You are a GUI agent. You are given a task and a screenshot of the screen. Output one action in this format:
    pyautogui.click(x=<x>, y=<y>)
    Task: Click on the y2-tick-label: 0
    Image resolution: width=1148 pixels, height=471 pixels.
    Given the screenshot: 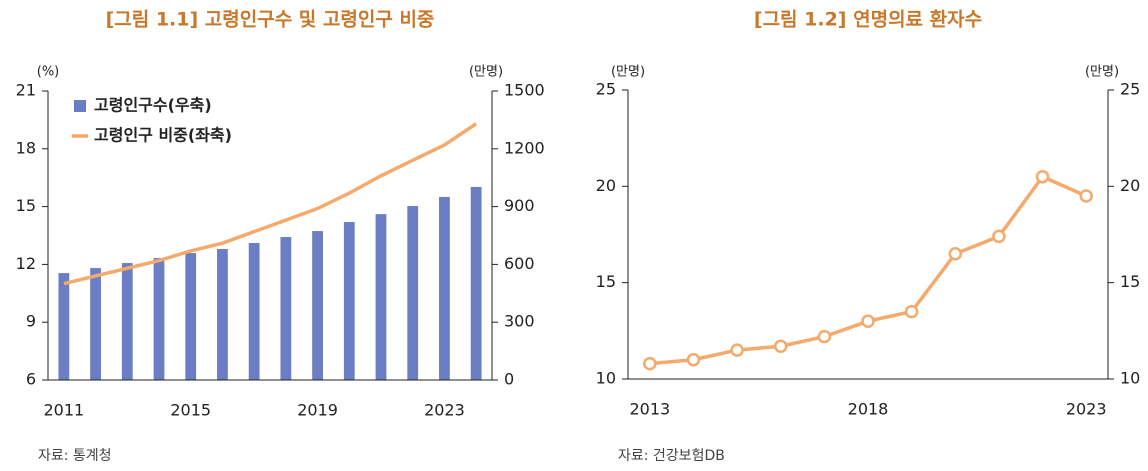 What is the action you would take?
    pyautogui.click(x=509, y=379)
    